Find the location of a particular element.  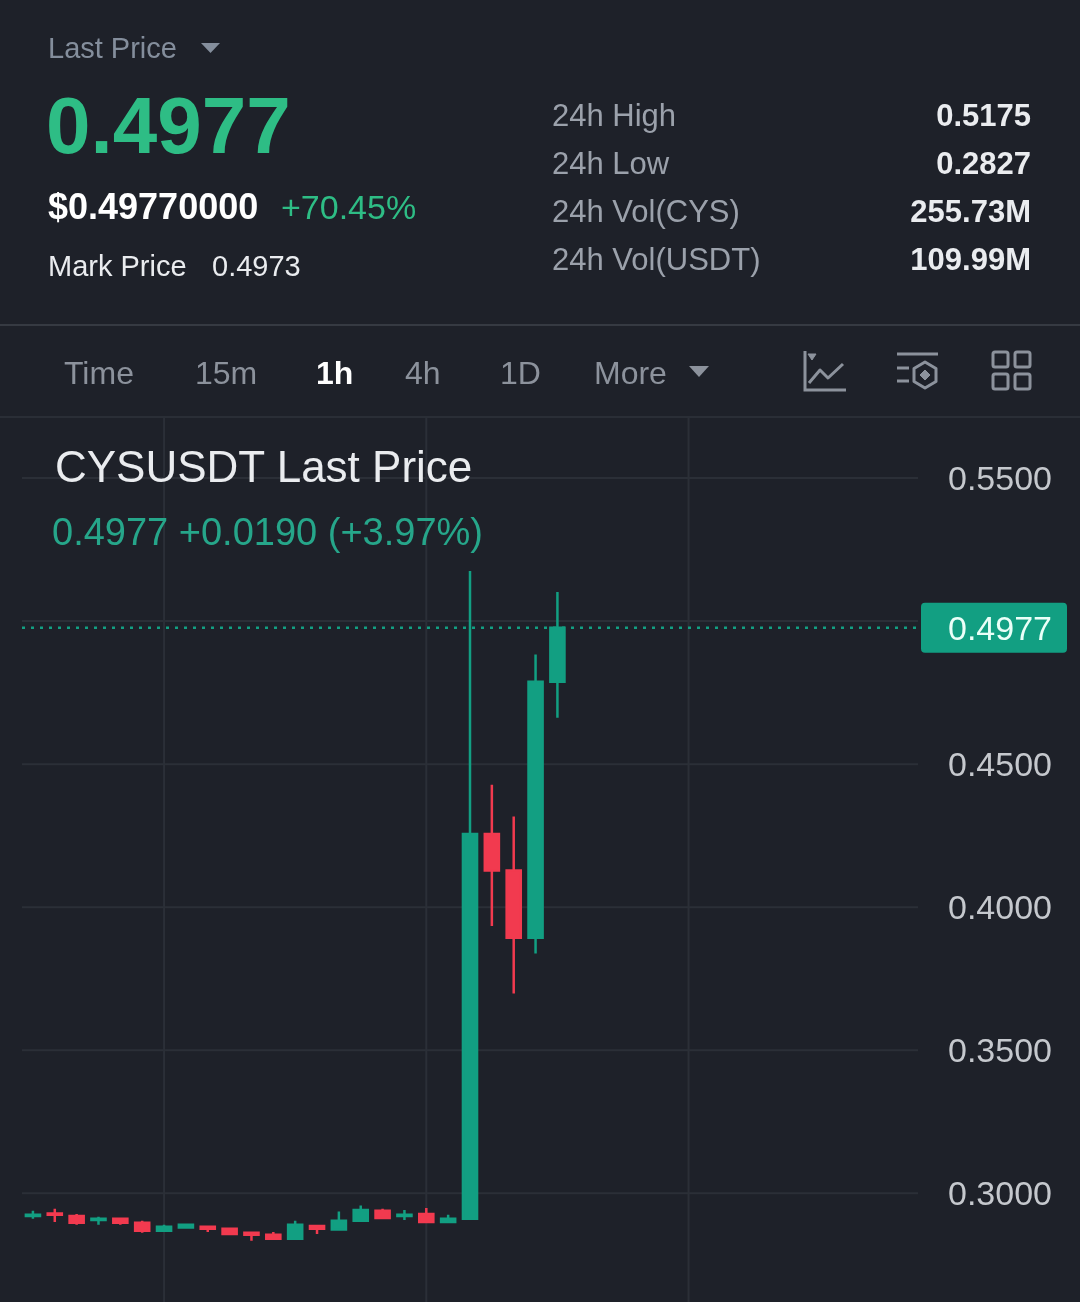

text: 24h Vol(CYS) is located at coordinates (646, 211).